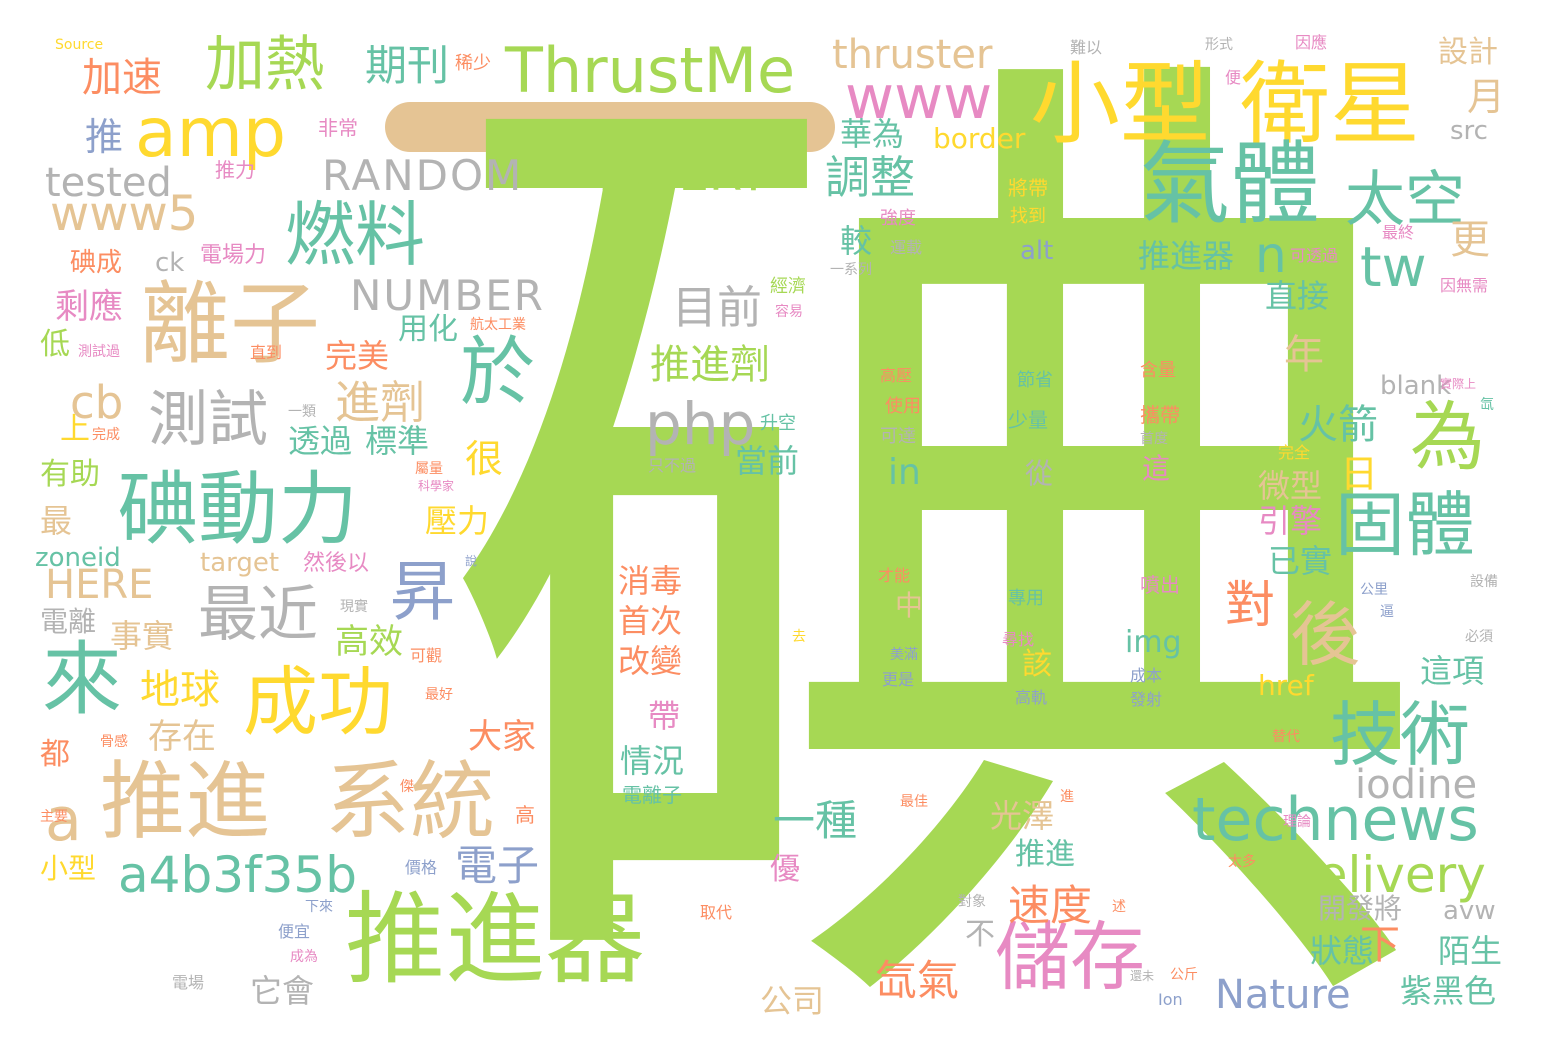  Describe the element at coordinates (778, 423) in the screenshot. I see `cloud-word: 升空` at that location.